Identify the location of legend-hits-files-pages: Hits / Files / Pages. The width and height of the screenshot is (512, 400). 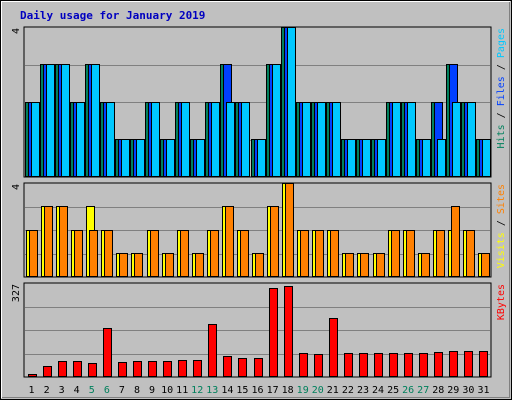
(501, 88).